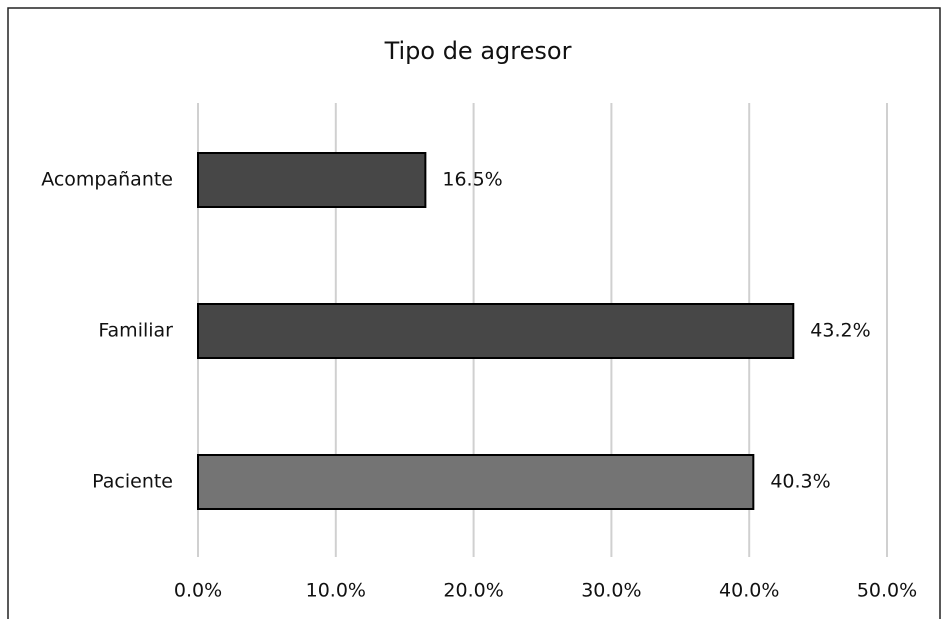 This screenshot has height=619, width=943. I want to click on data-label: 43.2%, so click(840, 331).